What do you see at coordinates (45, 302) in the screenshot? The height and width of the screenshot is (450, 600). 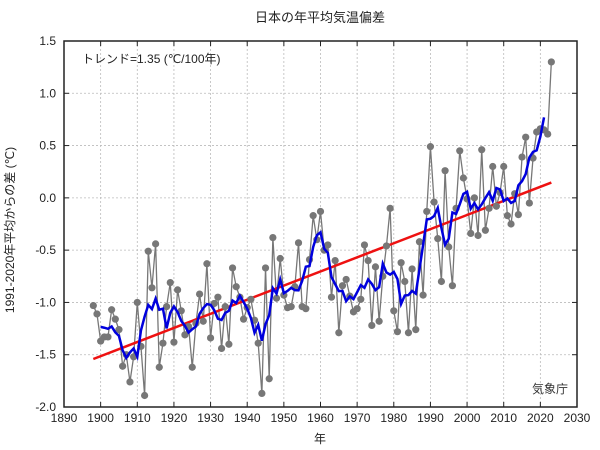 I see `y-tick-label: -1.0` at bounding box center [45, 302].